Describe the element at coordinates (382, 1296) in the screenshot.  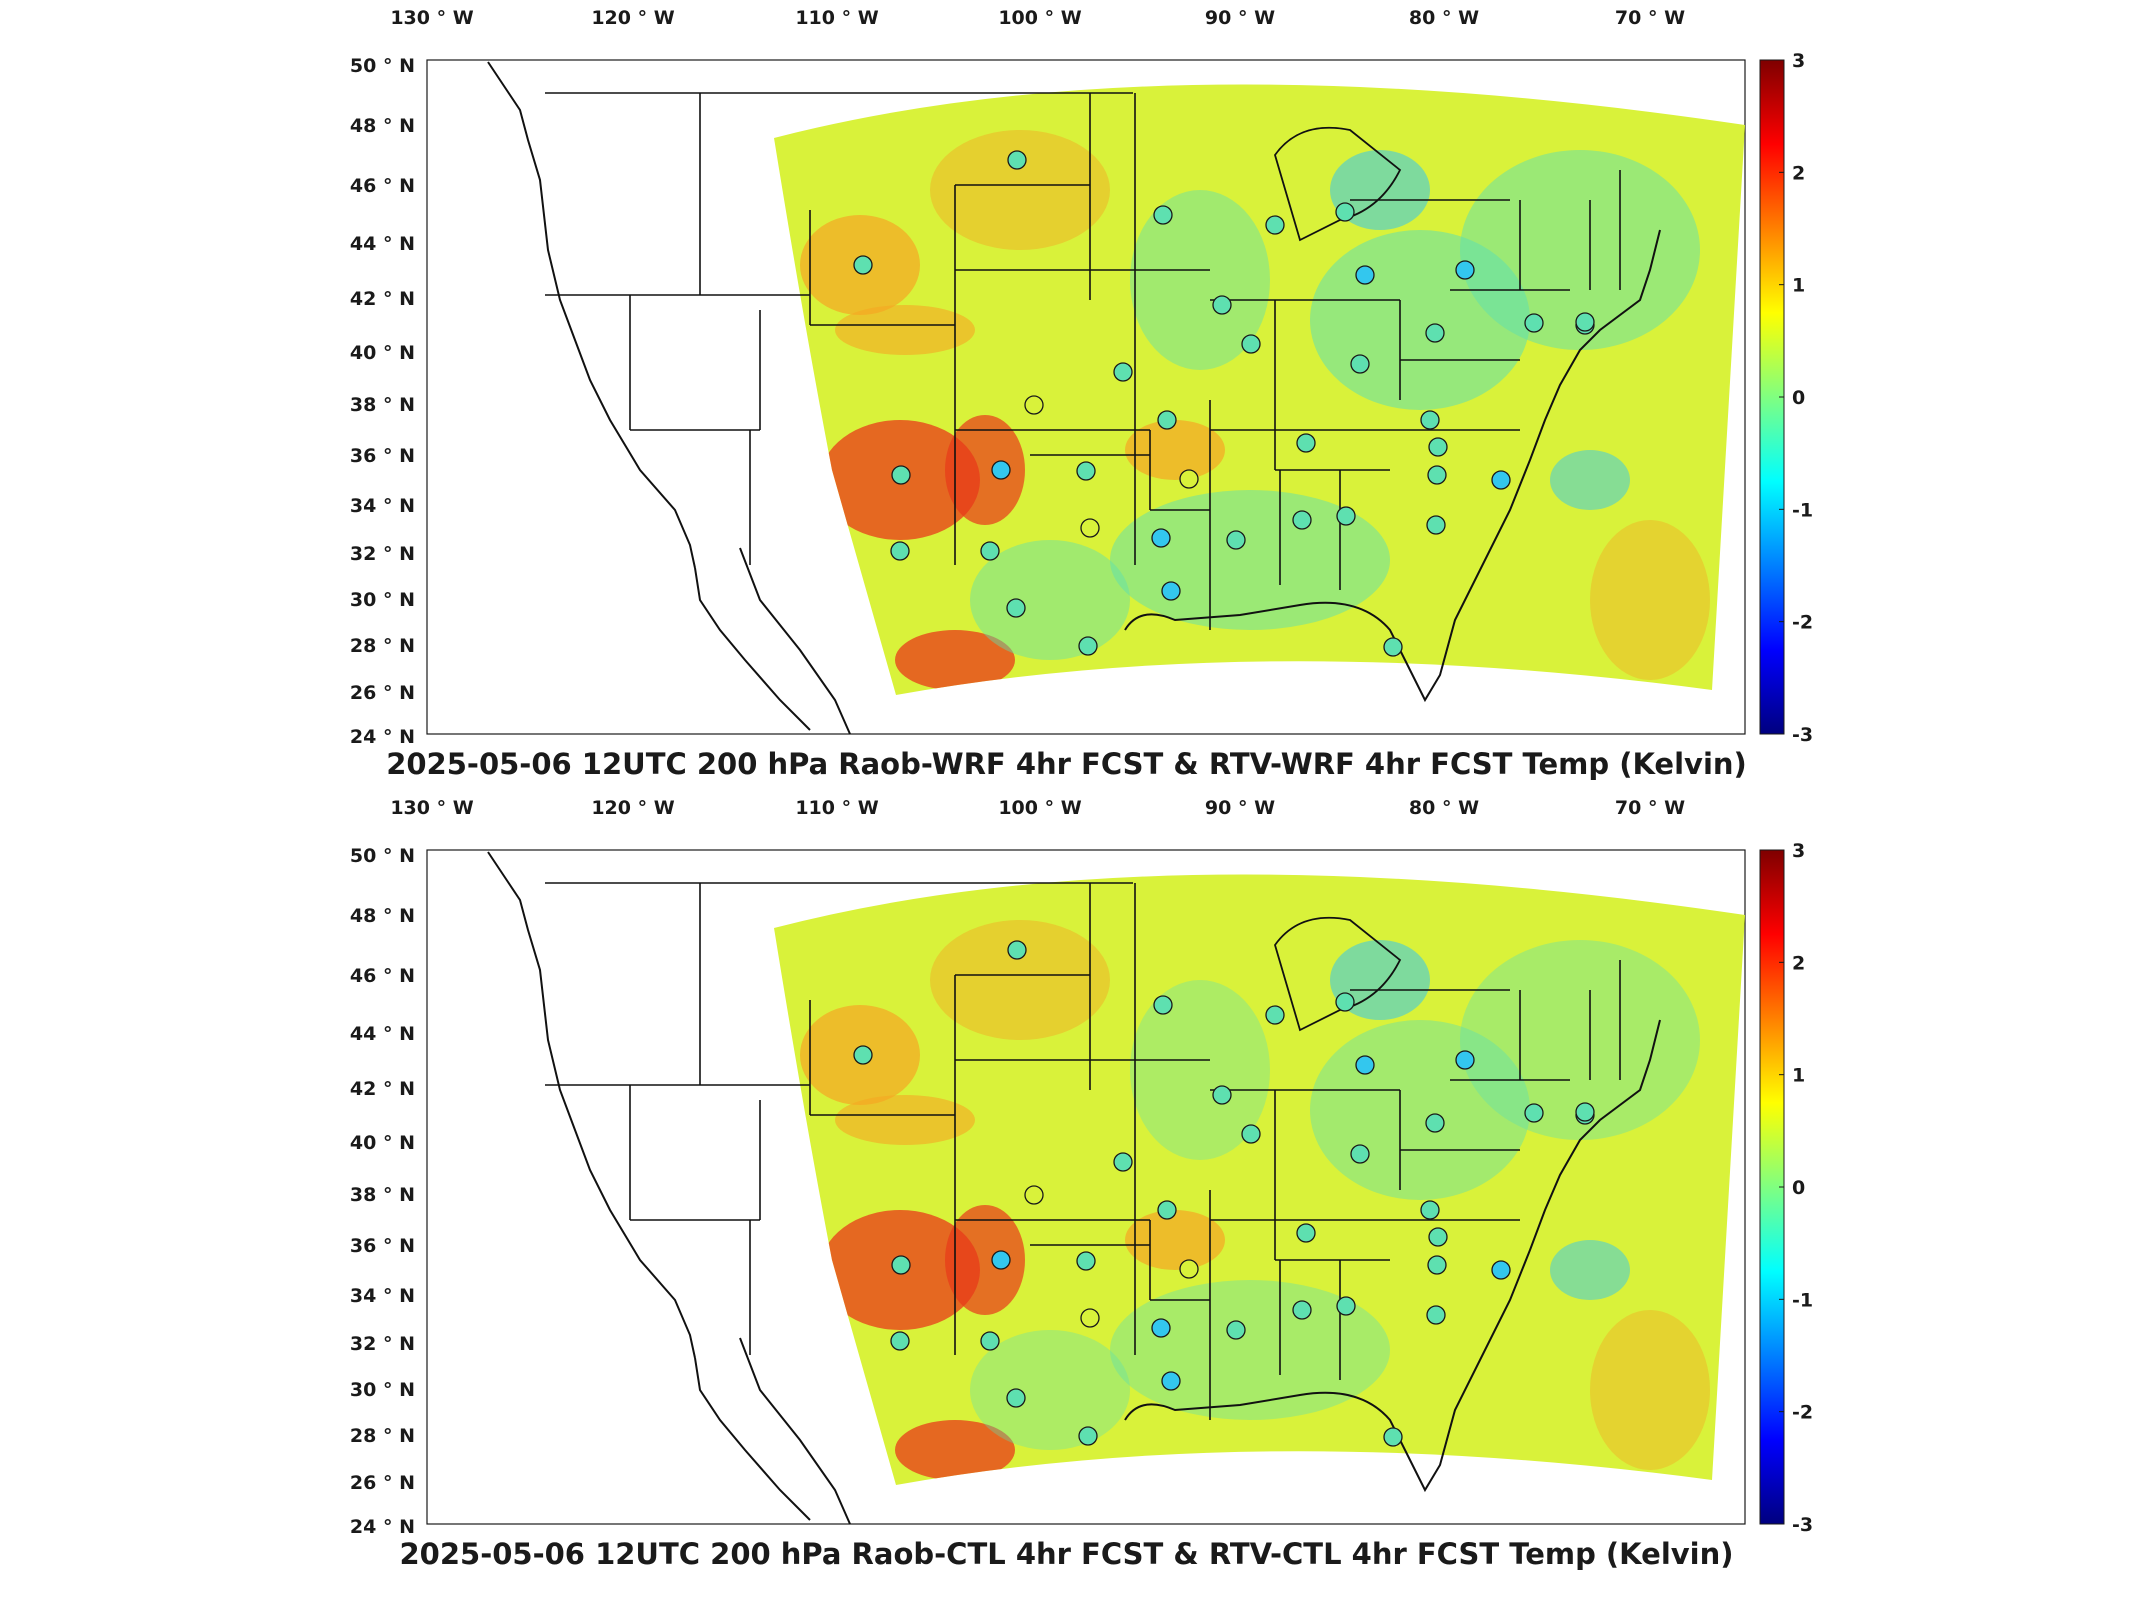
I see `lat-tick-label: 34 ° N` at that location.